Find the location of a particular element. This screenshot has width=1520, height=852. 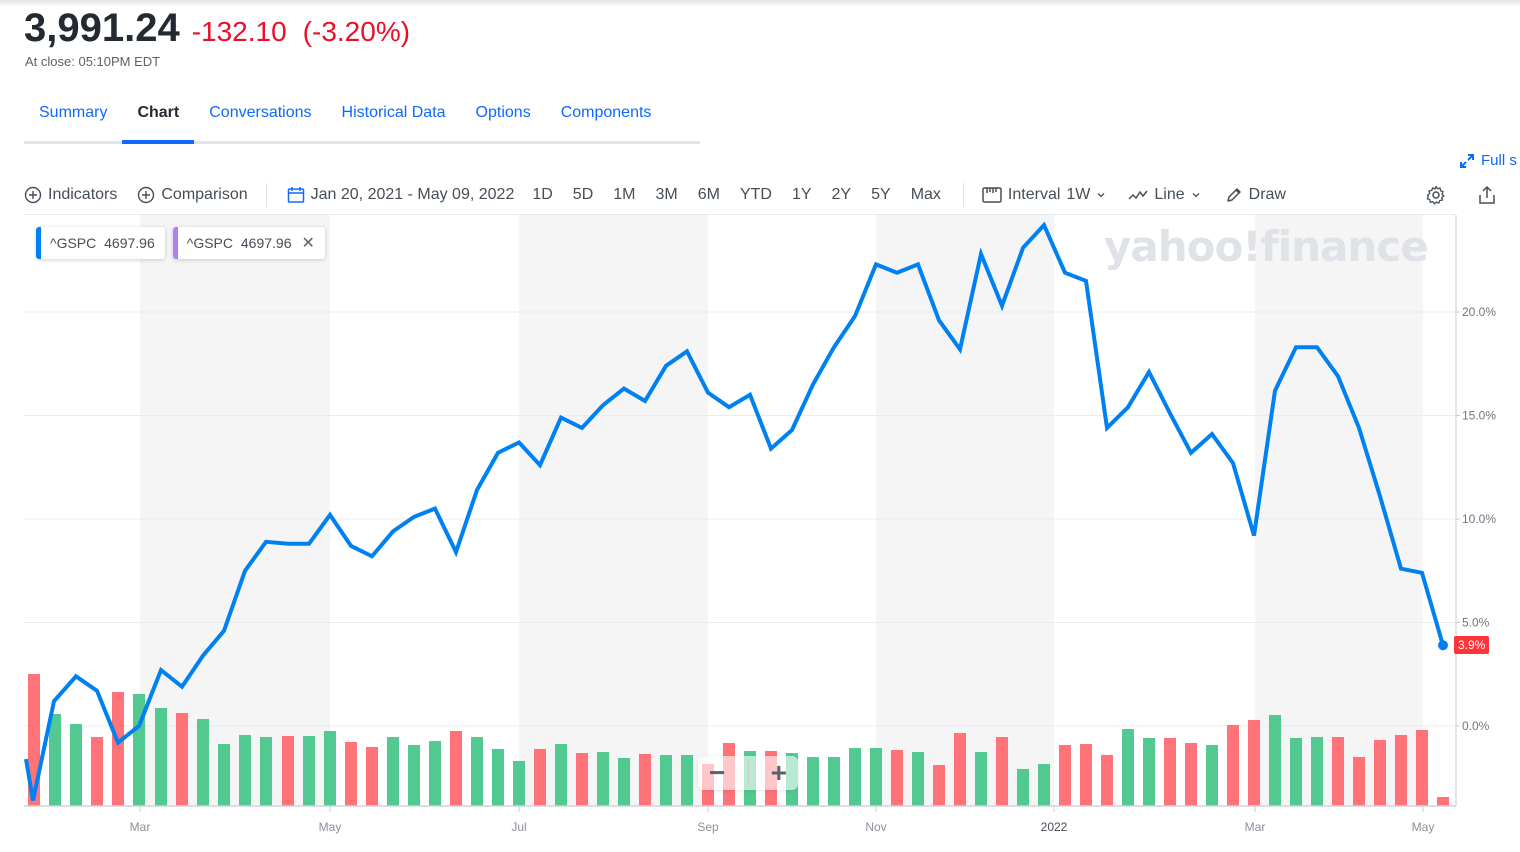

gear-icon is located at coordinates (1436, 195).